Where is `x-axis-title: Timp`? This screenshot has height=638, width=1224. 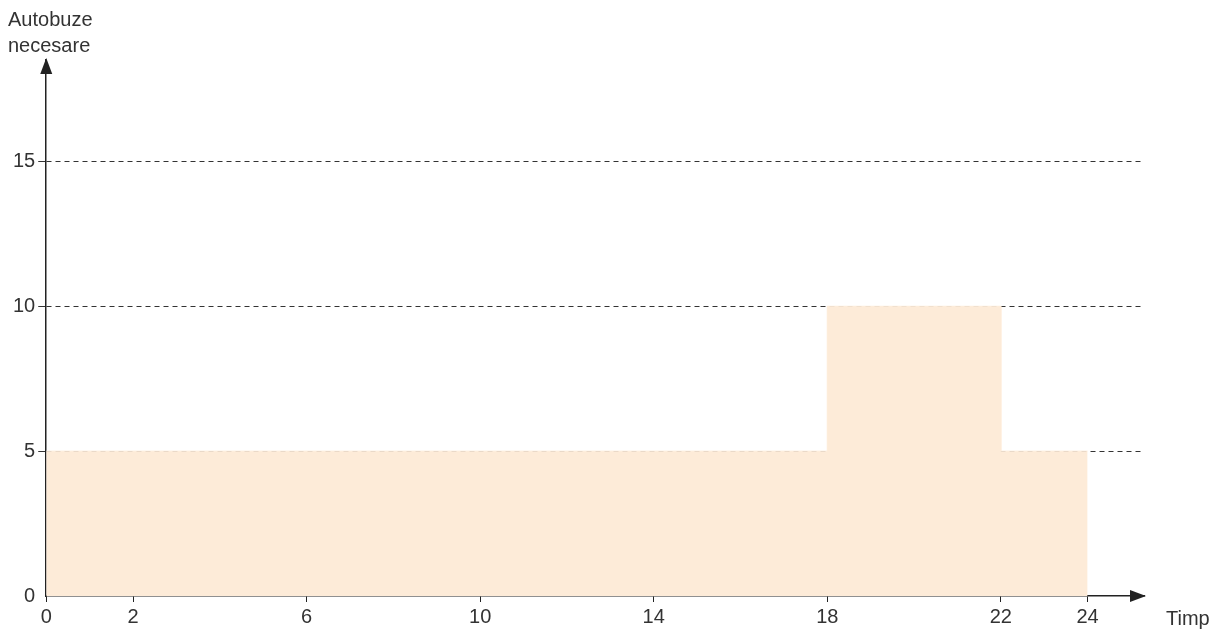
x-axis-title: Timp is located at coordinates (1188, 617).